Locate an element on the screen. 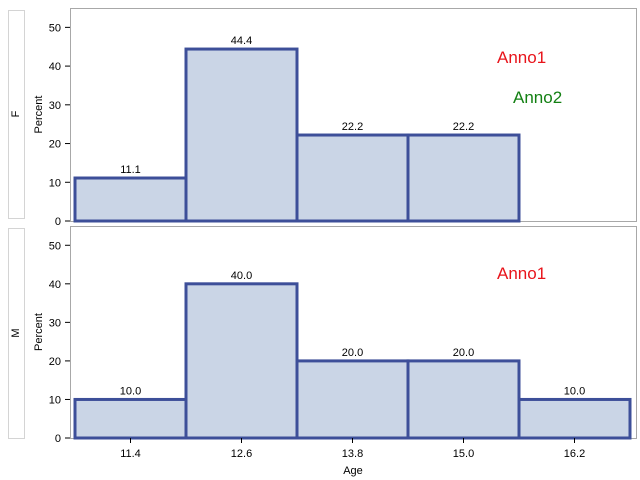  x-tick-label: 15.0 is located at coordinates (463, 454).